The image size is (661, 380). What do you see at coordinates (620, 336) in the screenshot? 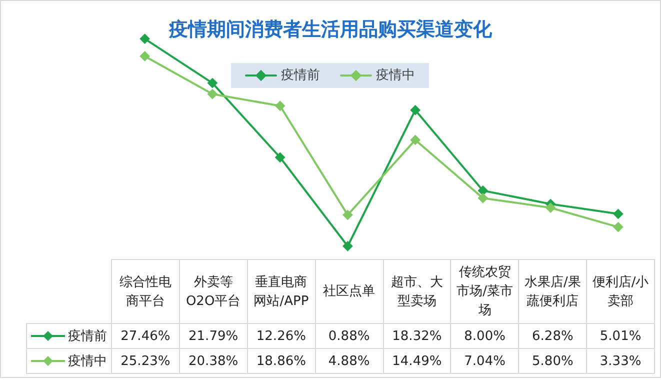
I see `data-label: 5.01%` at bounding box center [620, 336].